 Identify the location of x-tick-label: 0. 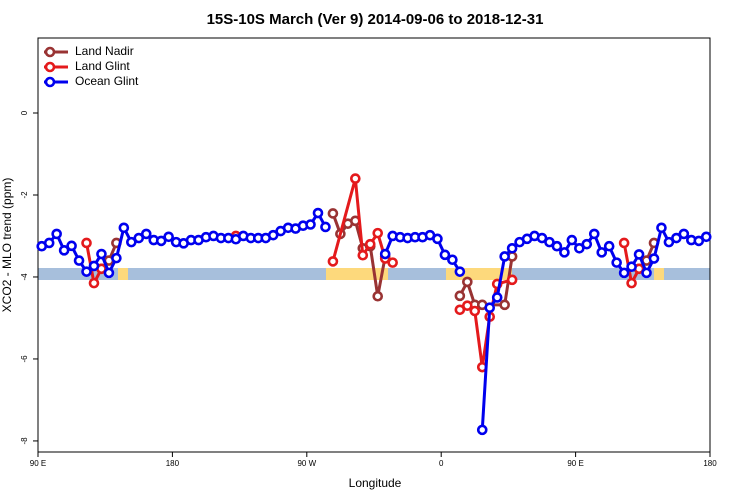
(441, 463).